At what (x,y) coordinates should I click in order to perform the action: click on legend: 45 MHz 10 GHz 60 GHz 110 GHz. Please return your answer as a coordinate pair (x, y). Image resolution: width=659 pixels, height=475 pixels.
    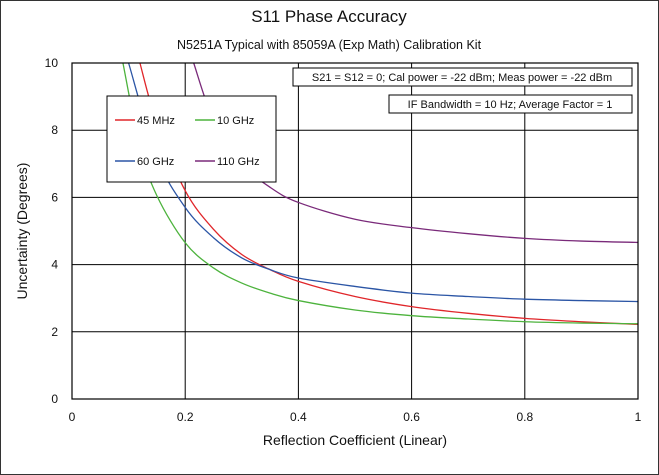
    Looking at the image, I should click on (191, 139).